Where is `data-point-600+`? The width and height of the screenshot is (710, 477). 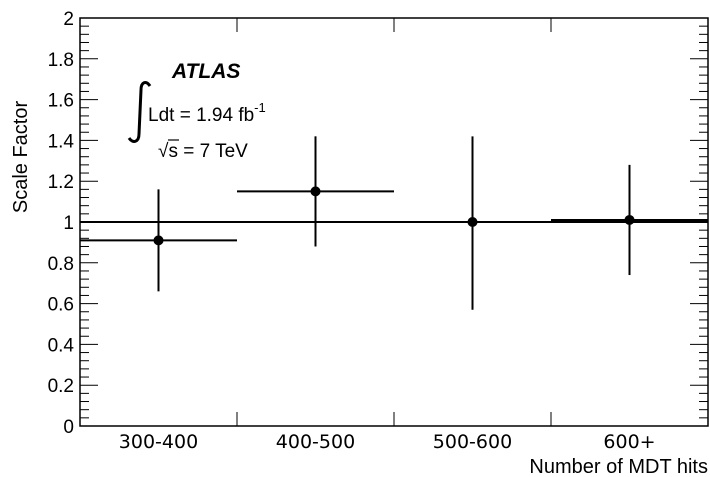 data-point-600+ is located at coordinates (629, 220).